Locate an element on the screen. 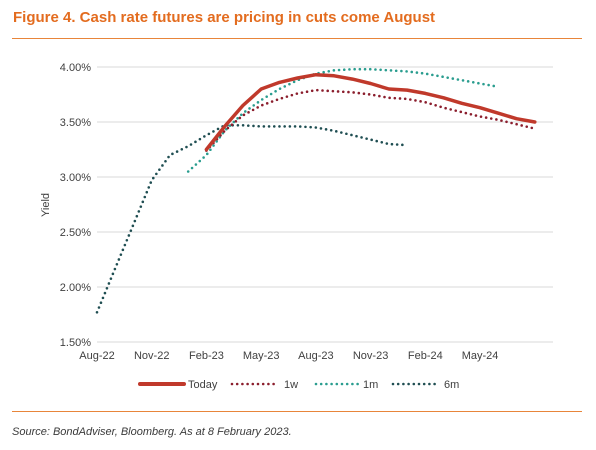  y-axis-title: Yield is located at coordinates (46, 205).